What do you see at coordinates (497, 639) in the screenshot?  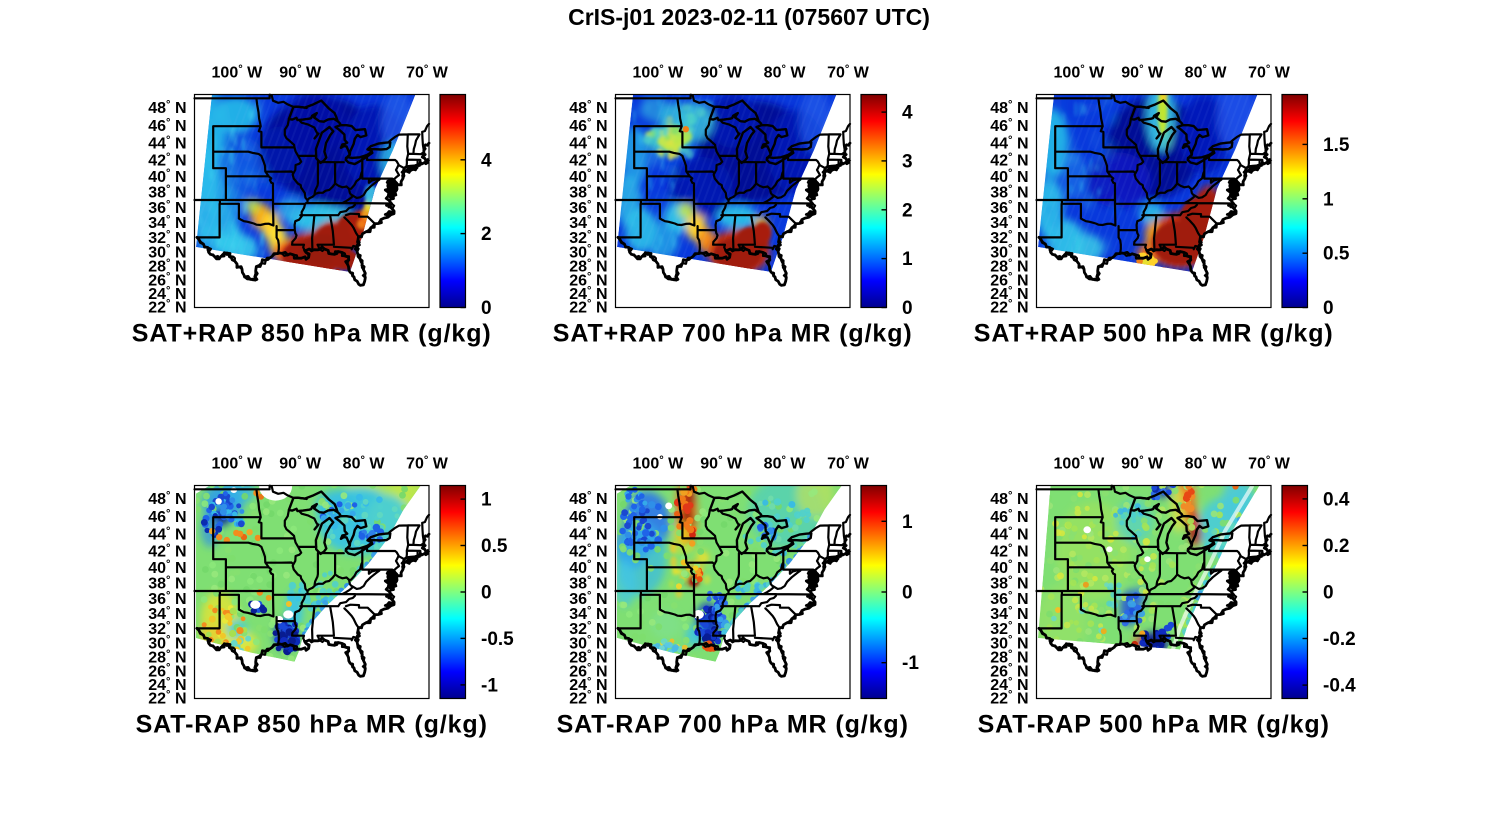 I see `svg-text: -0.5` at bounding box center [497, 639].